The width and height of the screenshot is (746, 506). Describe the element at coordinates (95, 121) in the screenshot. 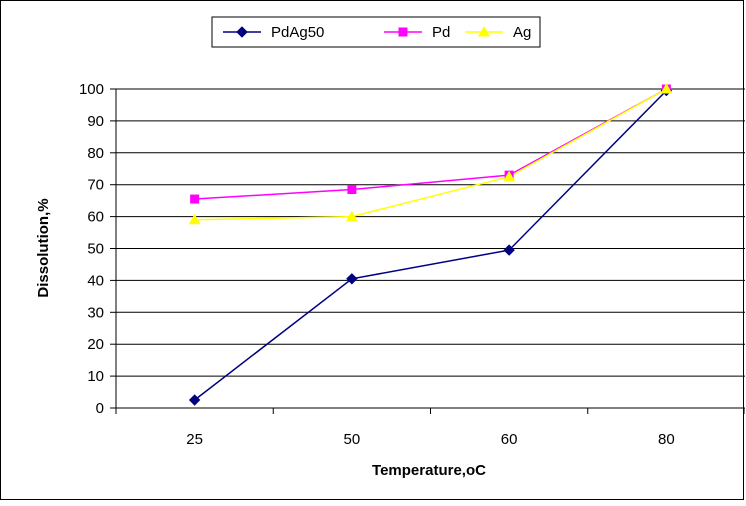

I see `y-tick-label: 90` at that location.